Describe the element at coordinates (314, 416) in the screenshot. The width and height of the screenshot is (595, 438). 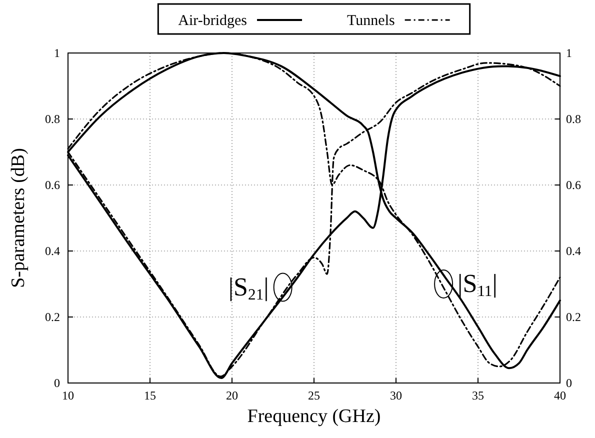
I see `x-axis-title: Frequency (GHz)` at that location.